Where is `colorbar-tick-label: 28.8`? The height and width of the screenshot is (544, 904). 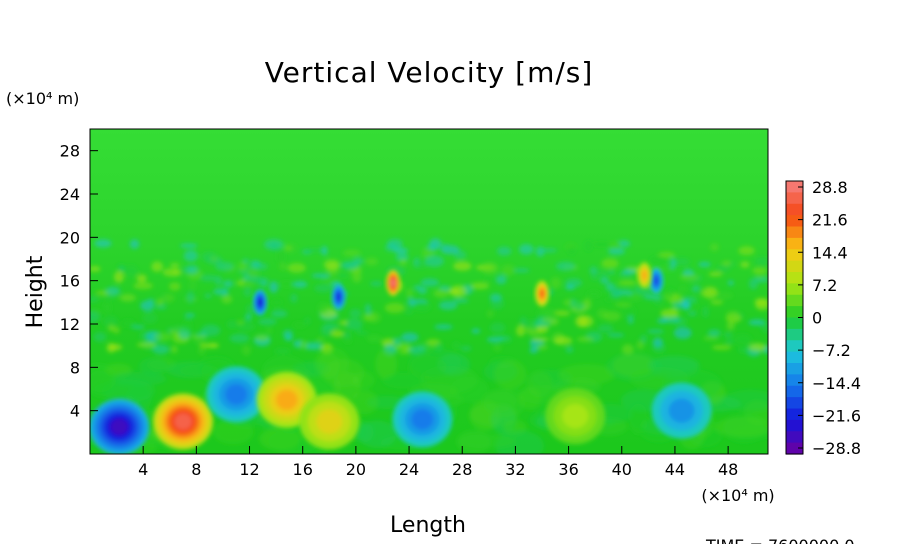 colorbar-tick-label: 28.8 is located at coordinates (830, 187).